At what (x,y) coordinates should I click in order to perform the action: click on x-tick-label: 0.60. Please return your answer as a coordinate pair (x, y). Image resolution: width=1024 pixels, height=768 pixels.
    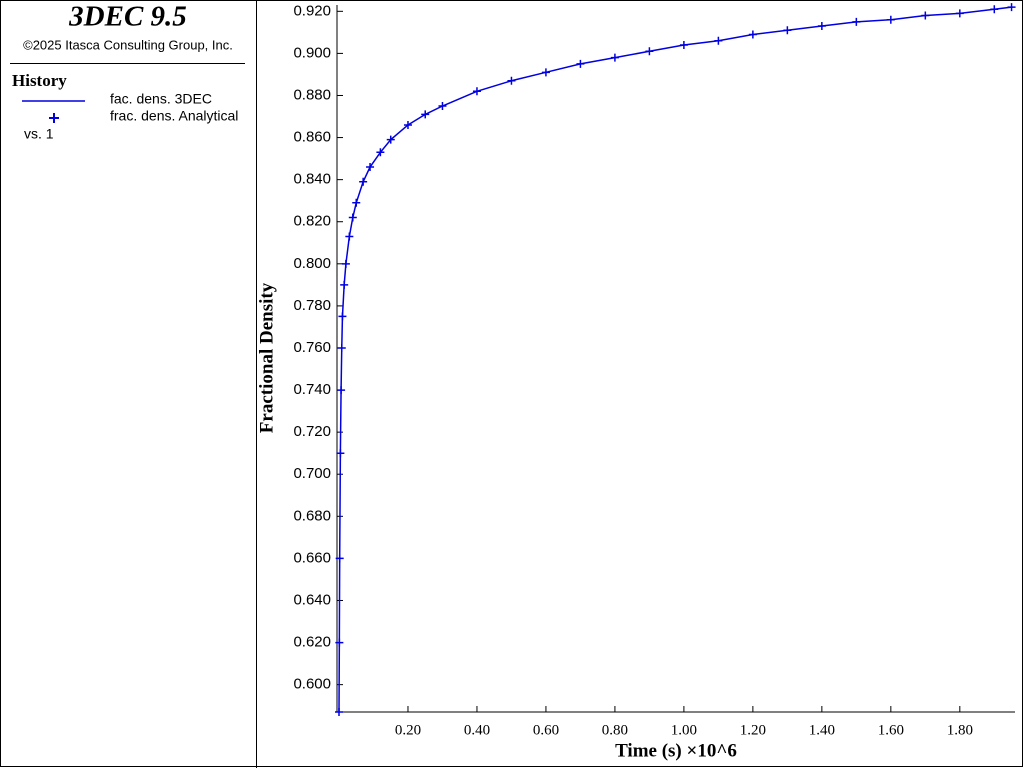
    Looking at the image, I should click on (546, 730).